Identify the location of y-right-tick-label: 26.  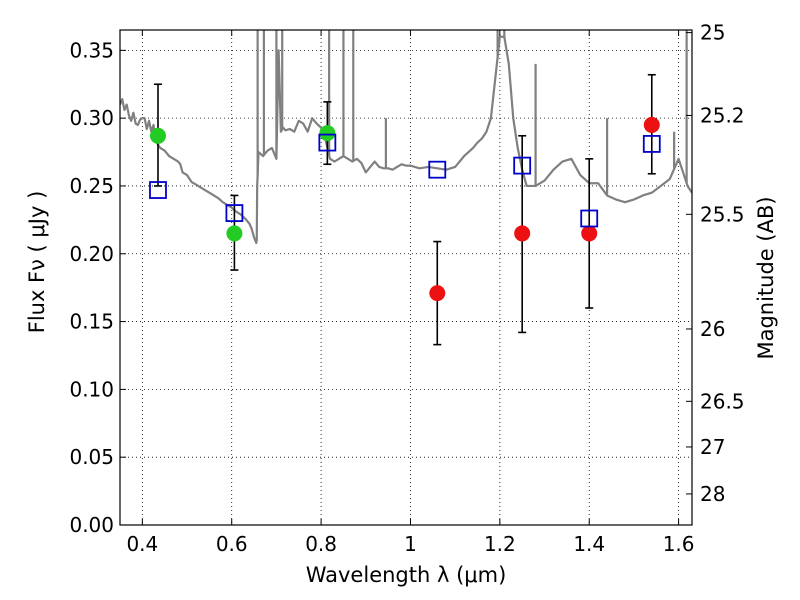
(712, 329).